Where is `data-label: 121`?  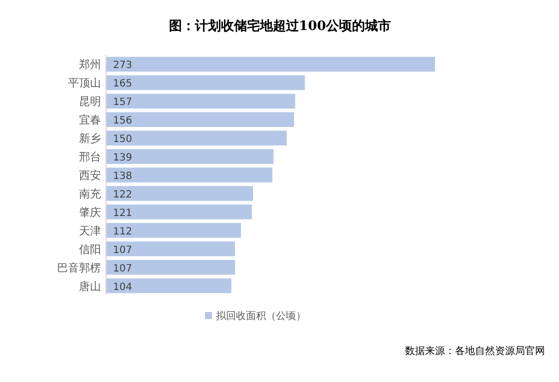
data-label: 121 is located at coordinates (122, 213).